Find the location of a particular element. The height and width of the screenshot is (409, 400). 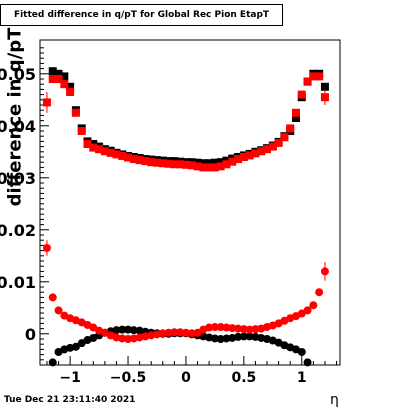

x-tick-label: 0.5 is located at coordinates (243, 378).